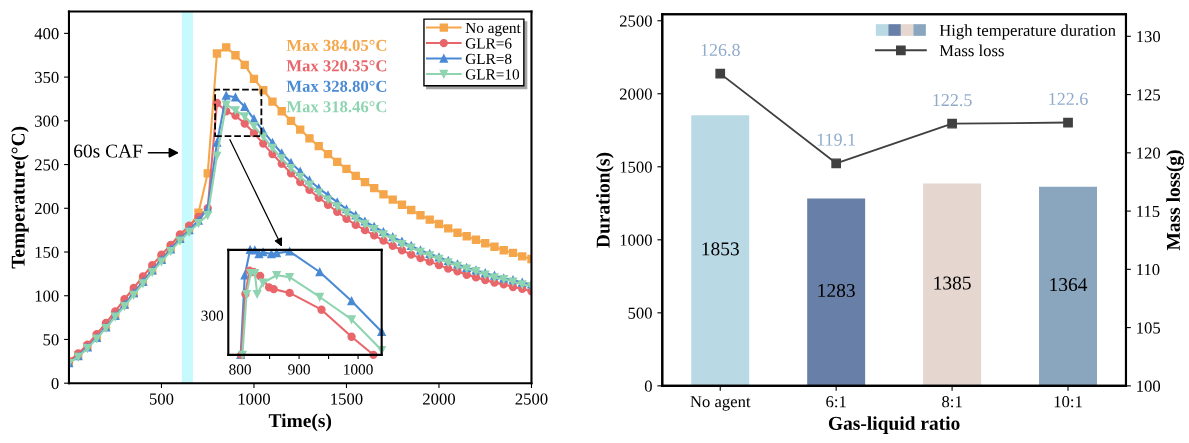  Describe the element at coordinates (300, 422) in the screenshot. I see `x-axis-title: Time(s)` at that location.